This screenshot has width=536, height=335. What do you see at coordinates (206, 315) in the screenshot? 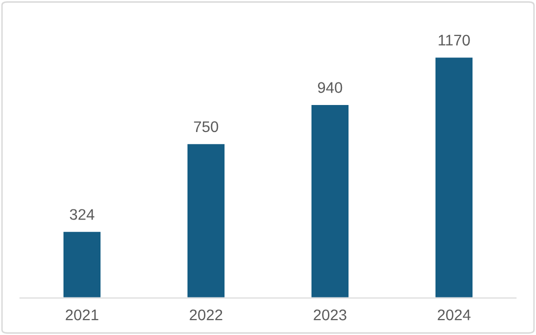
I see `x-tick-label: 2022` at bounding box center [206, 315].